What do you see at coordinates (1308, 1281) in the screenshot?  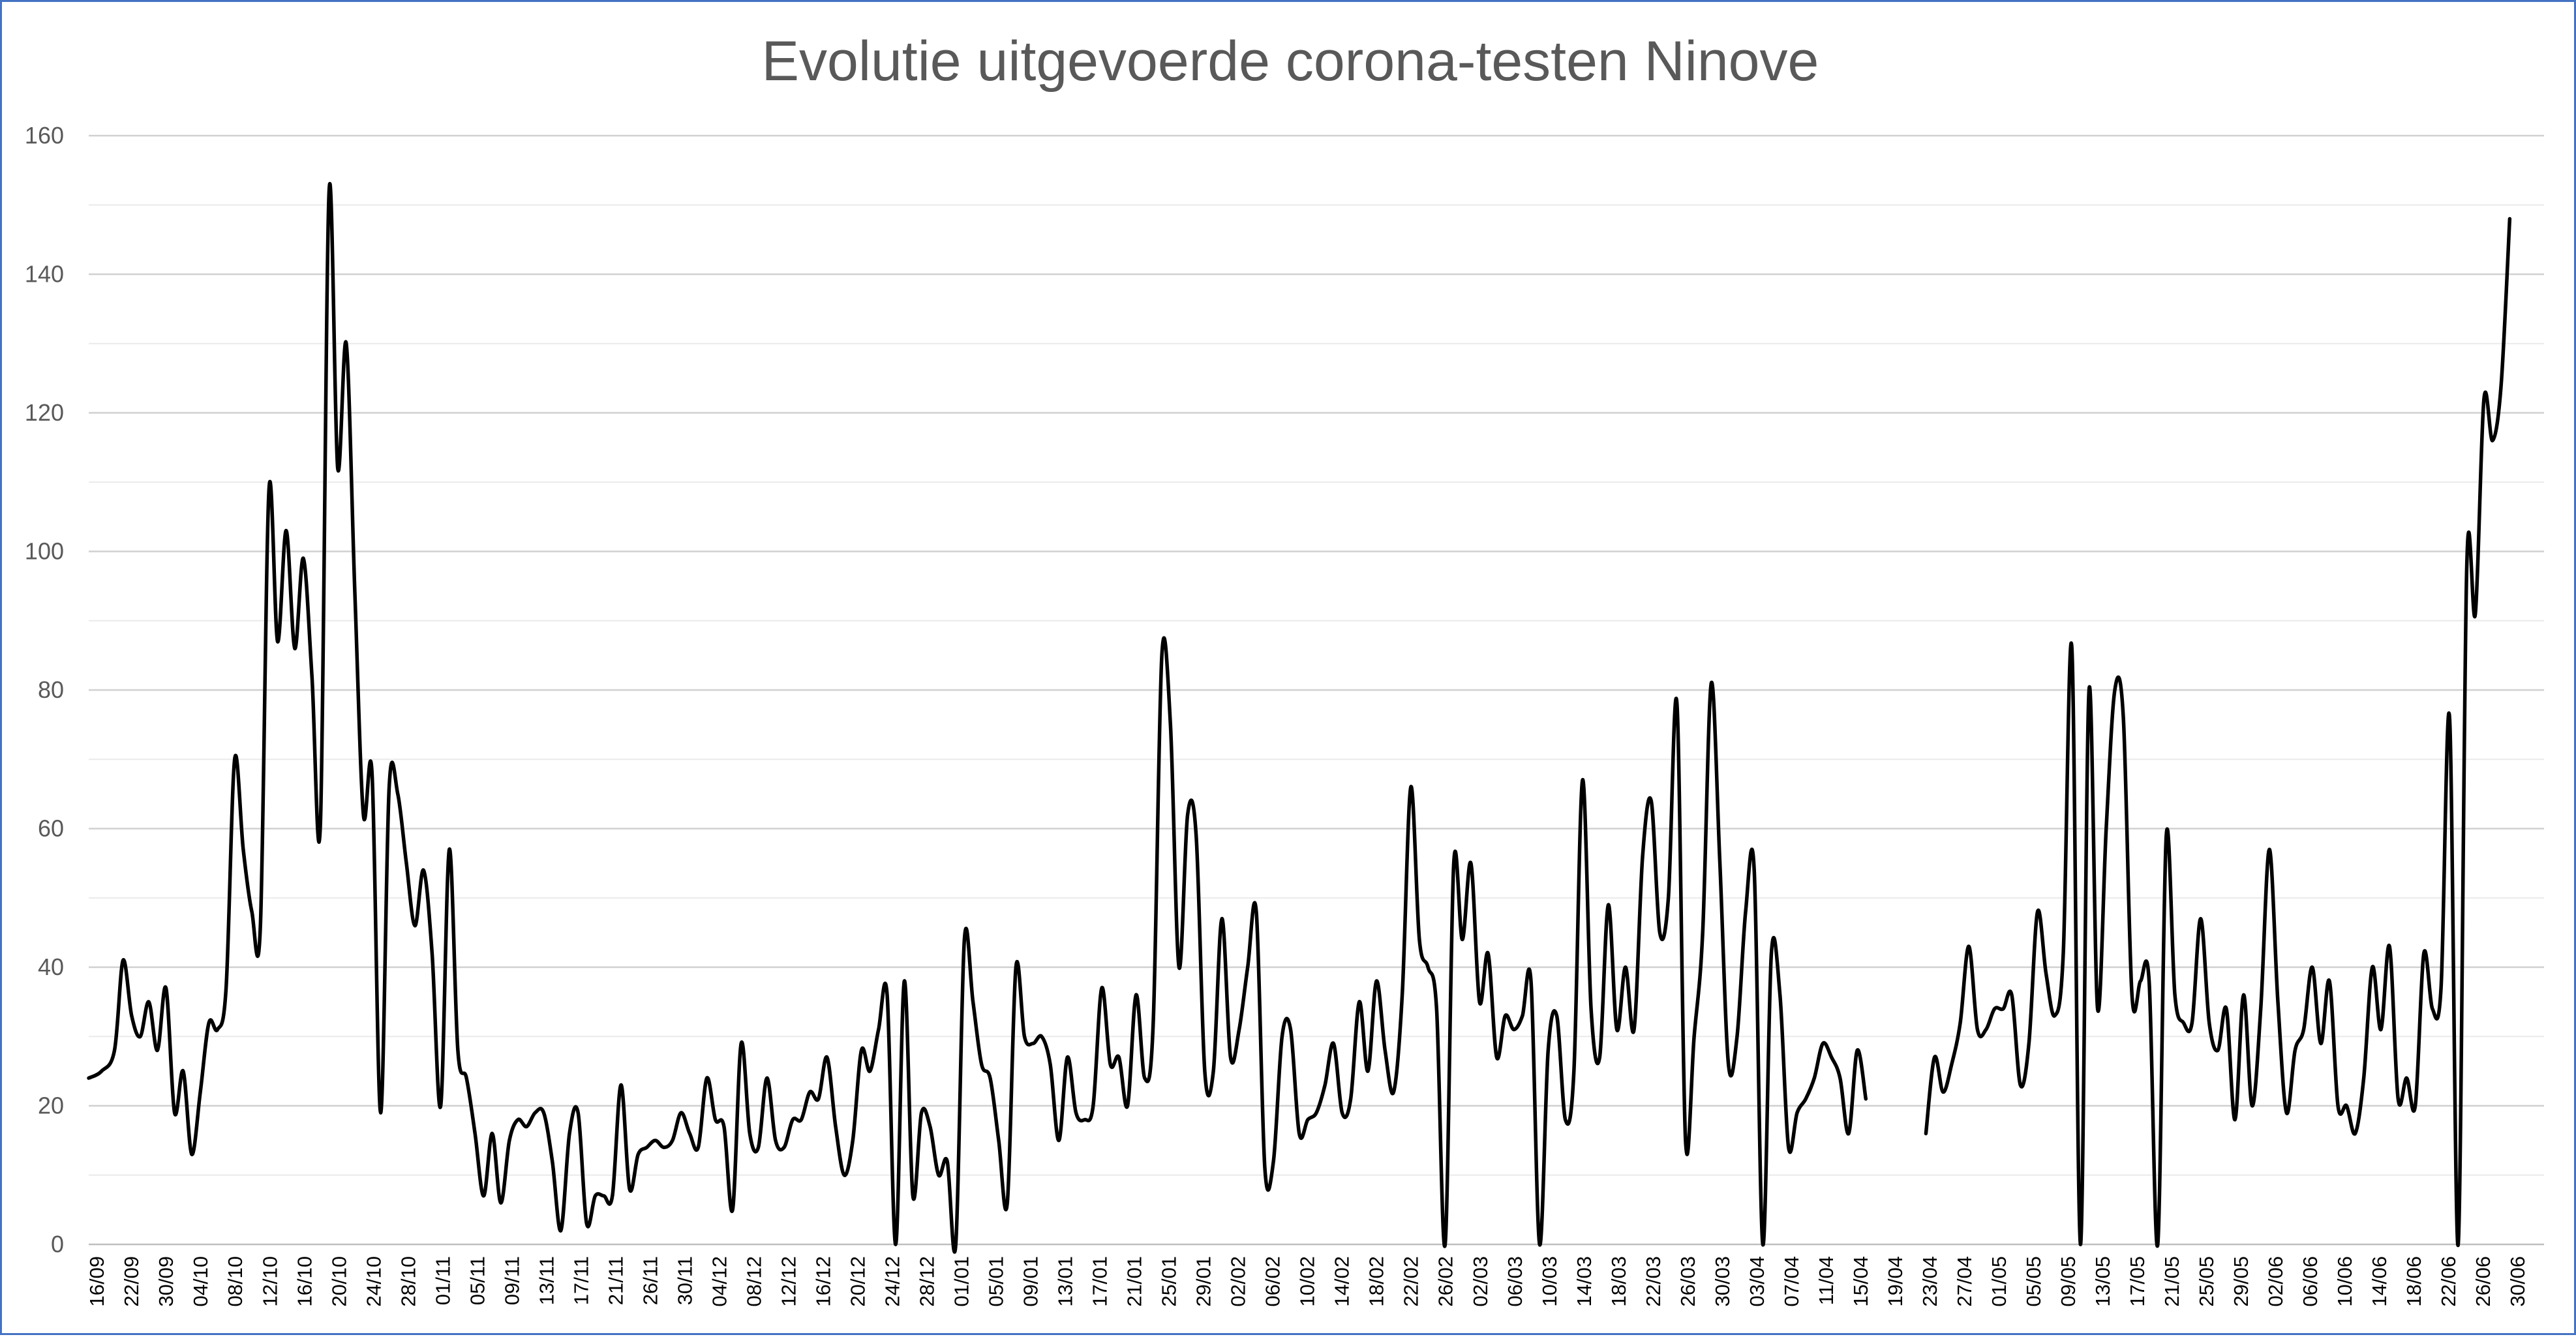 I see `x-tick-label: 10/02` at bounding box center [1308, 1281].